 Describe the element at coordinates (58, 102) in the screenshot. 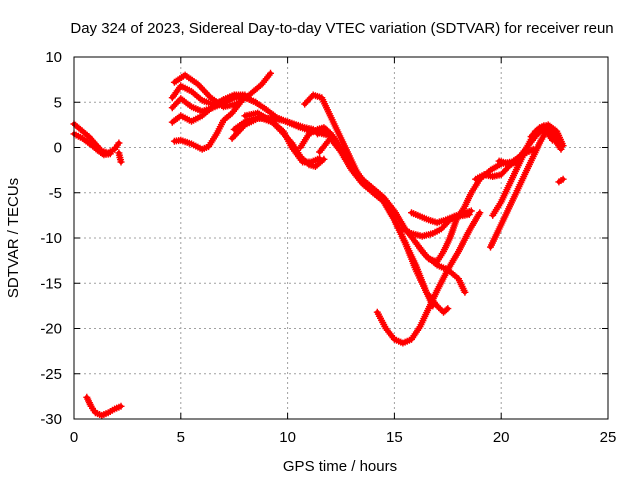

I see `y-tick-label: 5` at that location.